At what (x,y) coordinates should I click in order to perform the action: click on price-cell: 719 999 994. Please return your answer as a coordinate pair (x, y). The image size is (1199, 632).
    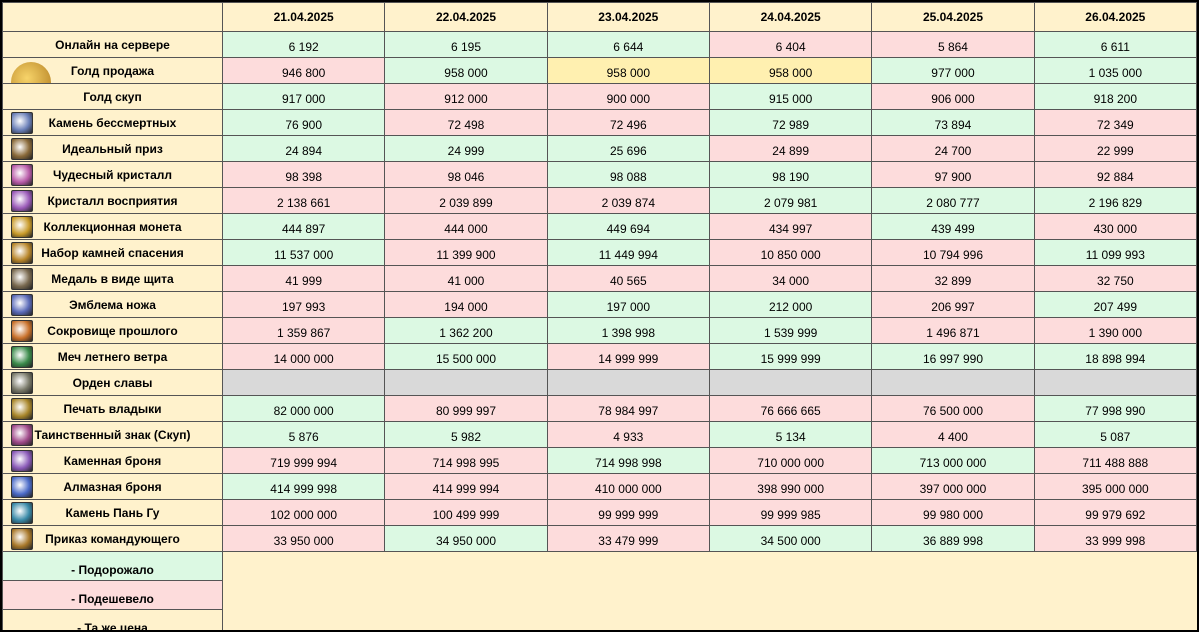
    Looking at the image, I should click on (303, 460).